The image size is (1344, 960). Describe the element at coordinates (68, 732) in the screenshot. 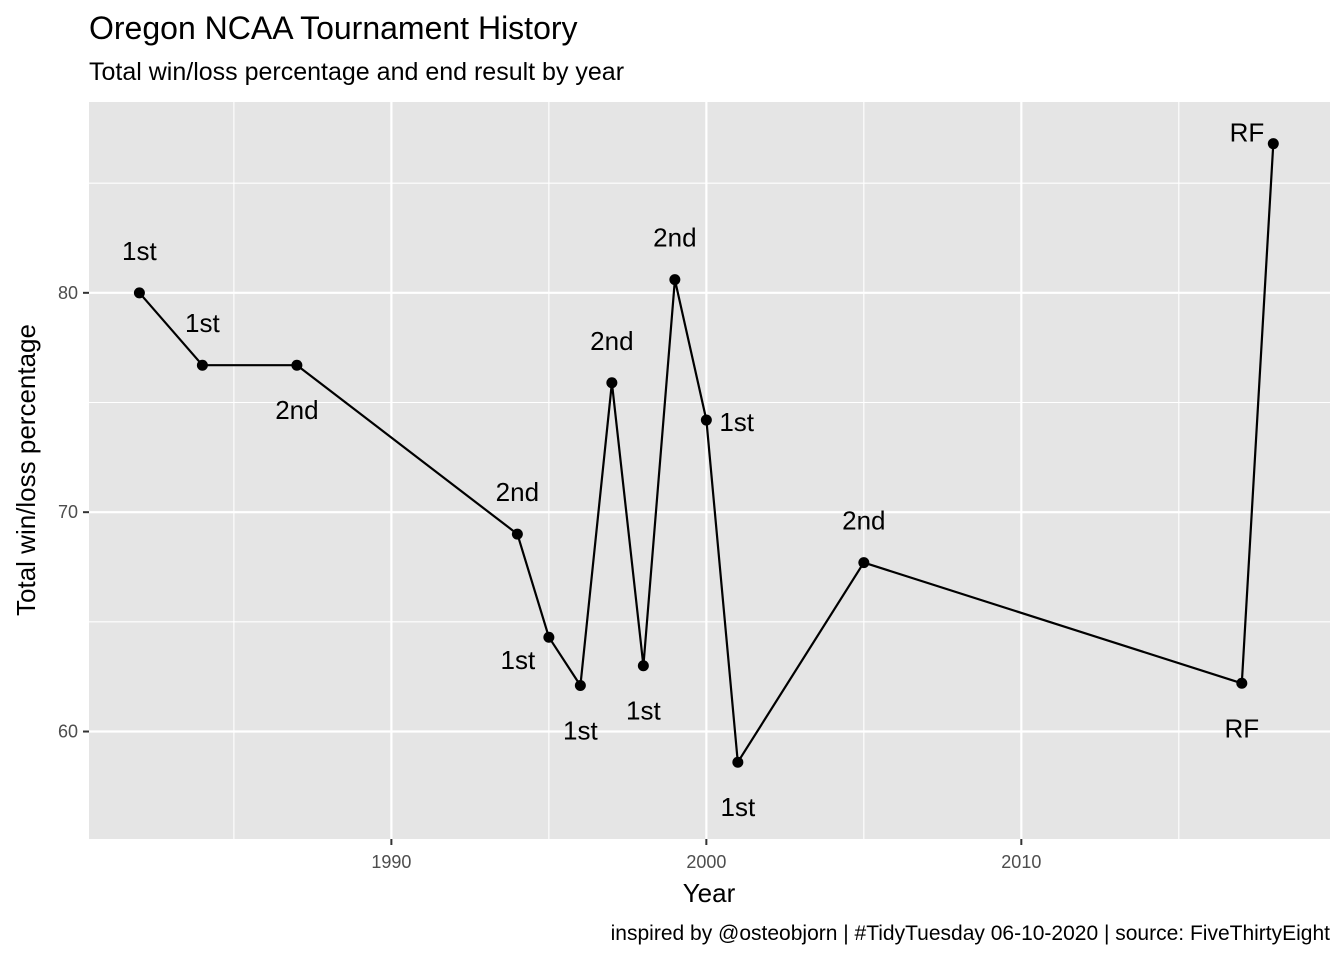

I see `y-tick-label: 60` at that location.